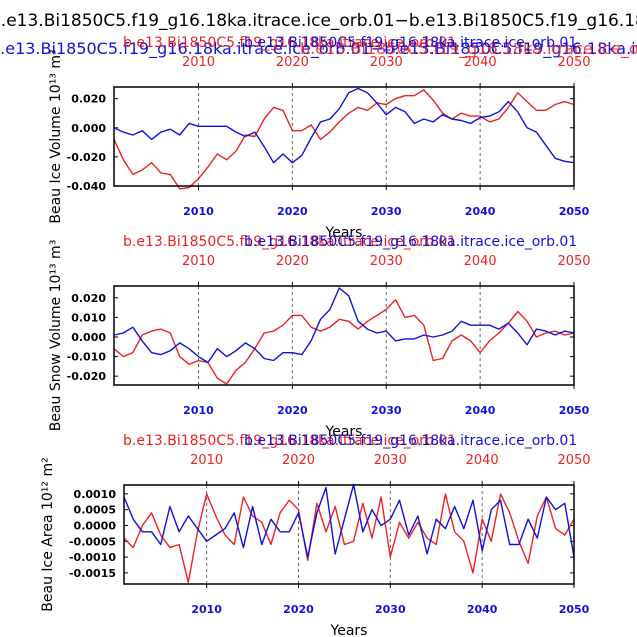 The height and width of the screenshot is (637, 637). What do you see at coordinates (88, 317) in the screenshot?
I see `y-tick-label: 0.010` at bounding box center [88, 317].